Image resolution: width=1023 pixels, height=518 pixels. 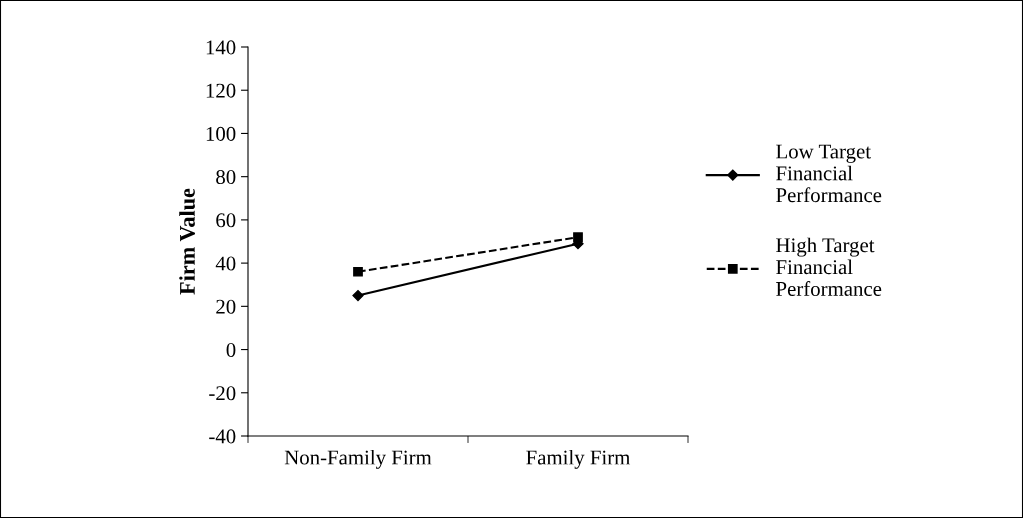 I want to click on y-tick-label: 60, so click(x=226, y=220).